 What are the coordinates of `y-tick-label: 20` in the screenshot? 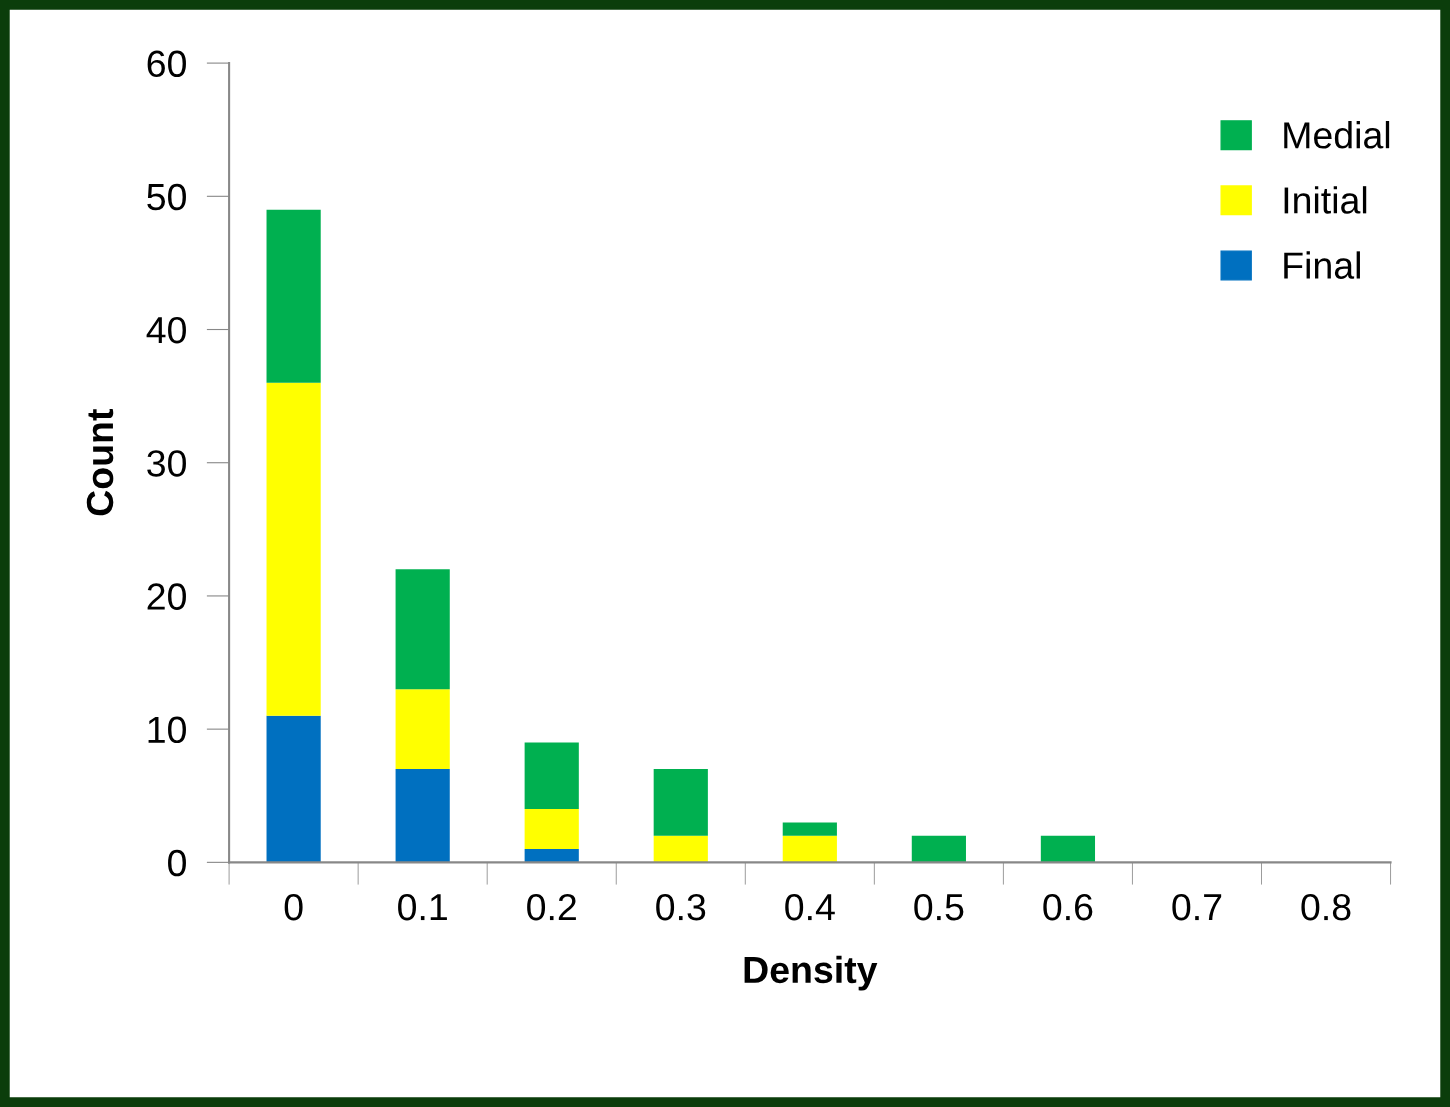 It's located at (166, 596).